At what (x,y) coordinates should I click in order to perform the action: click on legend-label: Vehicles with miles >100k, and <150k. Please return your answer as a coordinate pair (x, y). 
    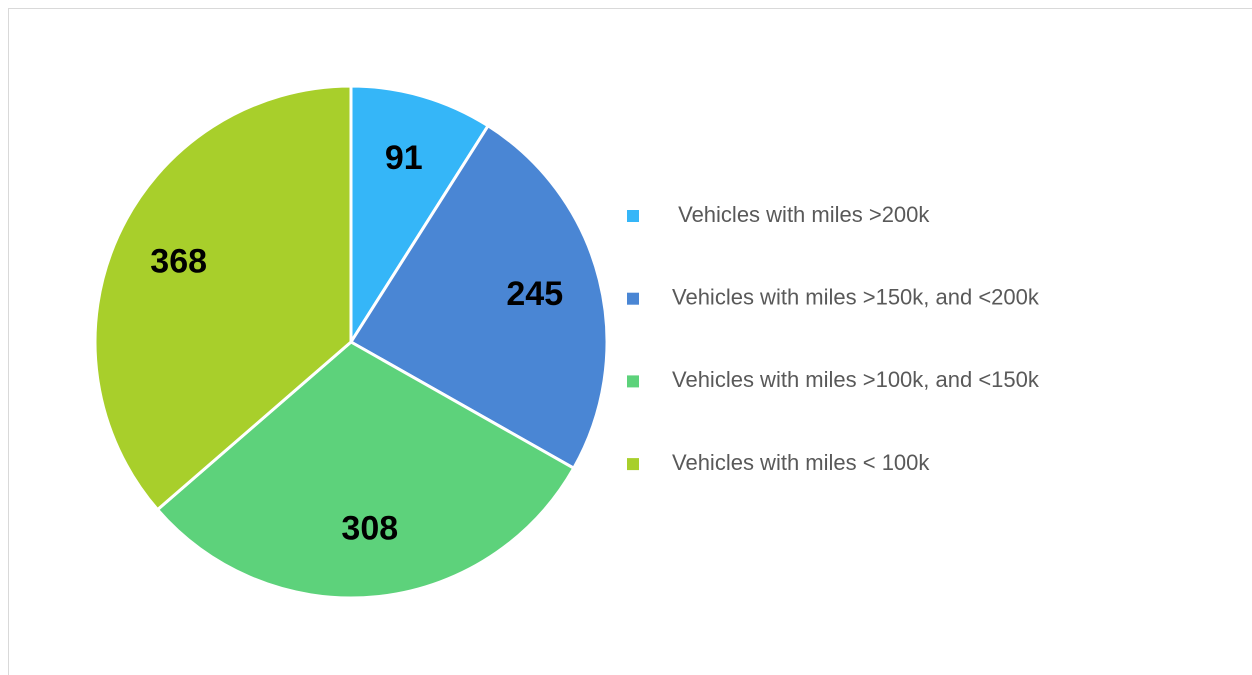
    Looking at the image, I should click on (856, 379).